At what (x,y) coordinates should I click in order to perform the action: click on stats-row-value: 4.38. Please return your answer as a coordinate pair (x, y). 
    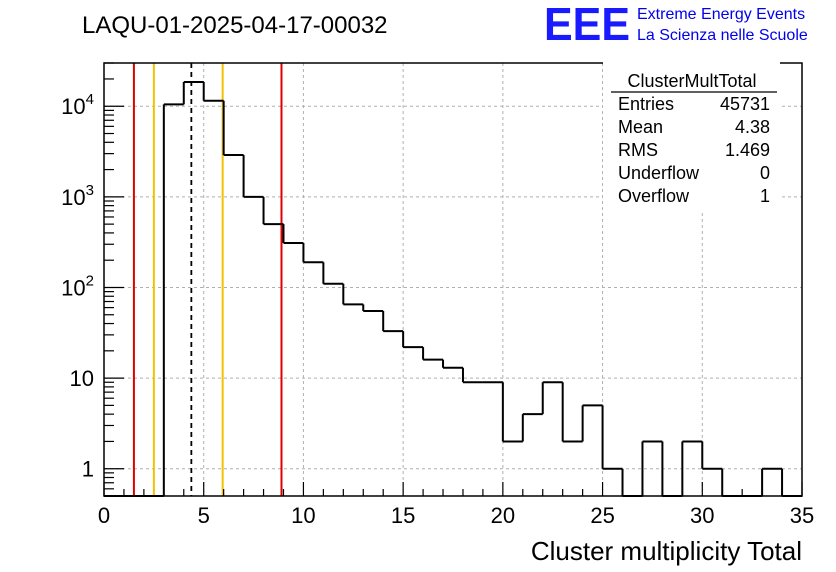
    Looking at the image, I should click on (752, 127).